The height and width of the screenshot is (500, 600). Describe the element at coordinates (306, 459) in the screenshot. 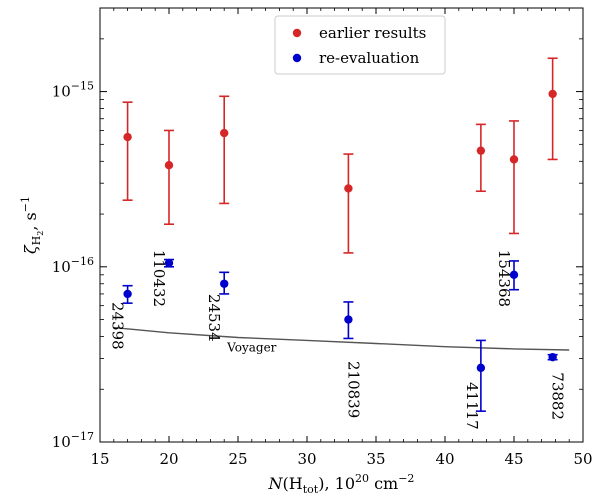

I see `x-tick-label: 30` at that location.